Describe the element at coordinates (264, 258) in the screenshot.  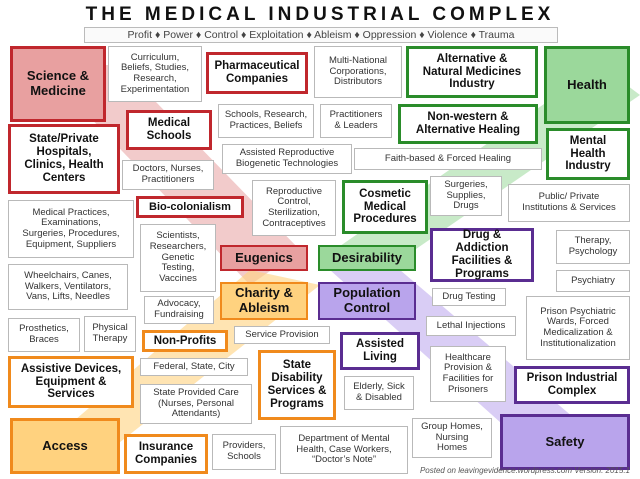
I see `hub-eugenics: Eugenics` at that location.